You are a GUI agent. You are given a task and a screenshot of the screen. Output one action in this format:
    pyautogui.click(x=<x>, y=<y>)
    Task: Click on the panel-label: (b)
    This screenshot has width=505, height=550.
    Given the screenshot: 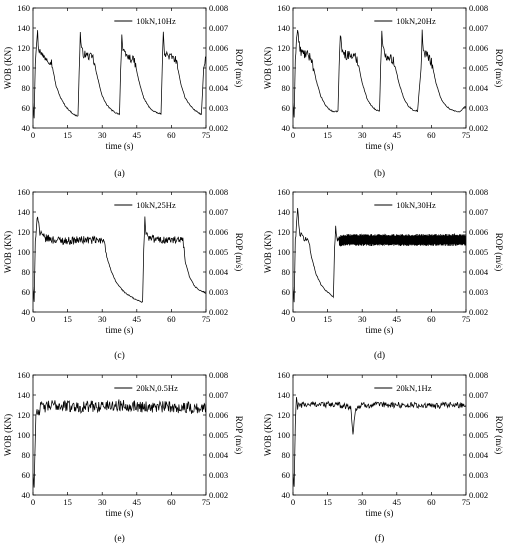 What is the action you would take?
    pyautogui.click(x=379, y=173)
    